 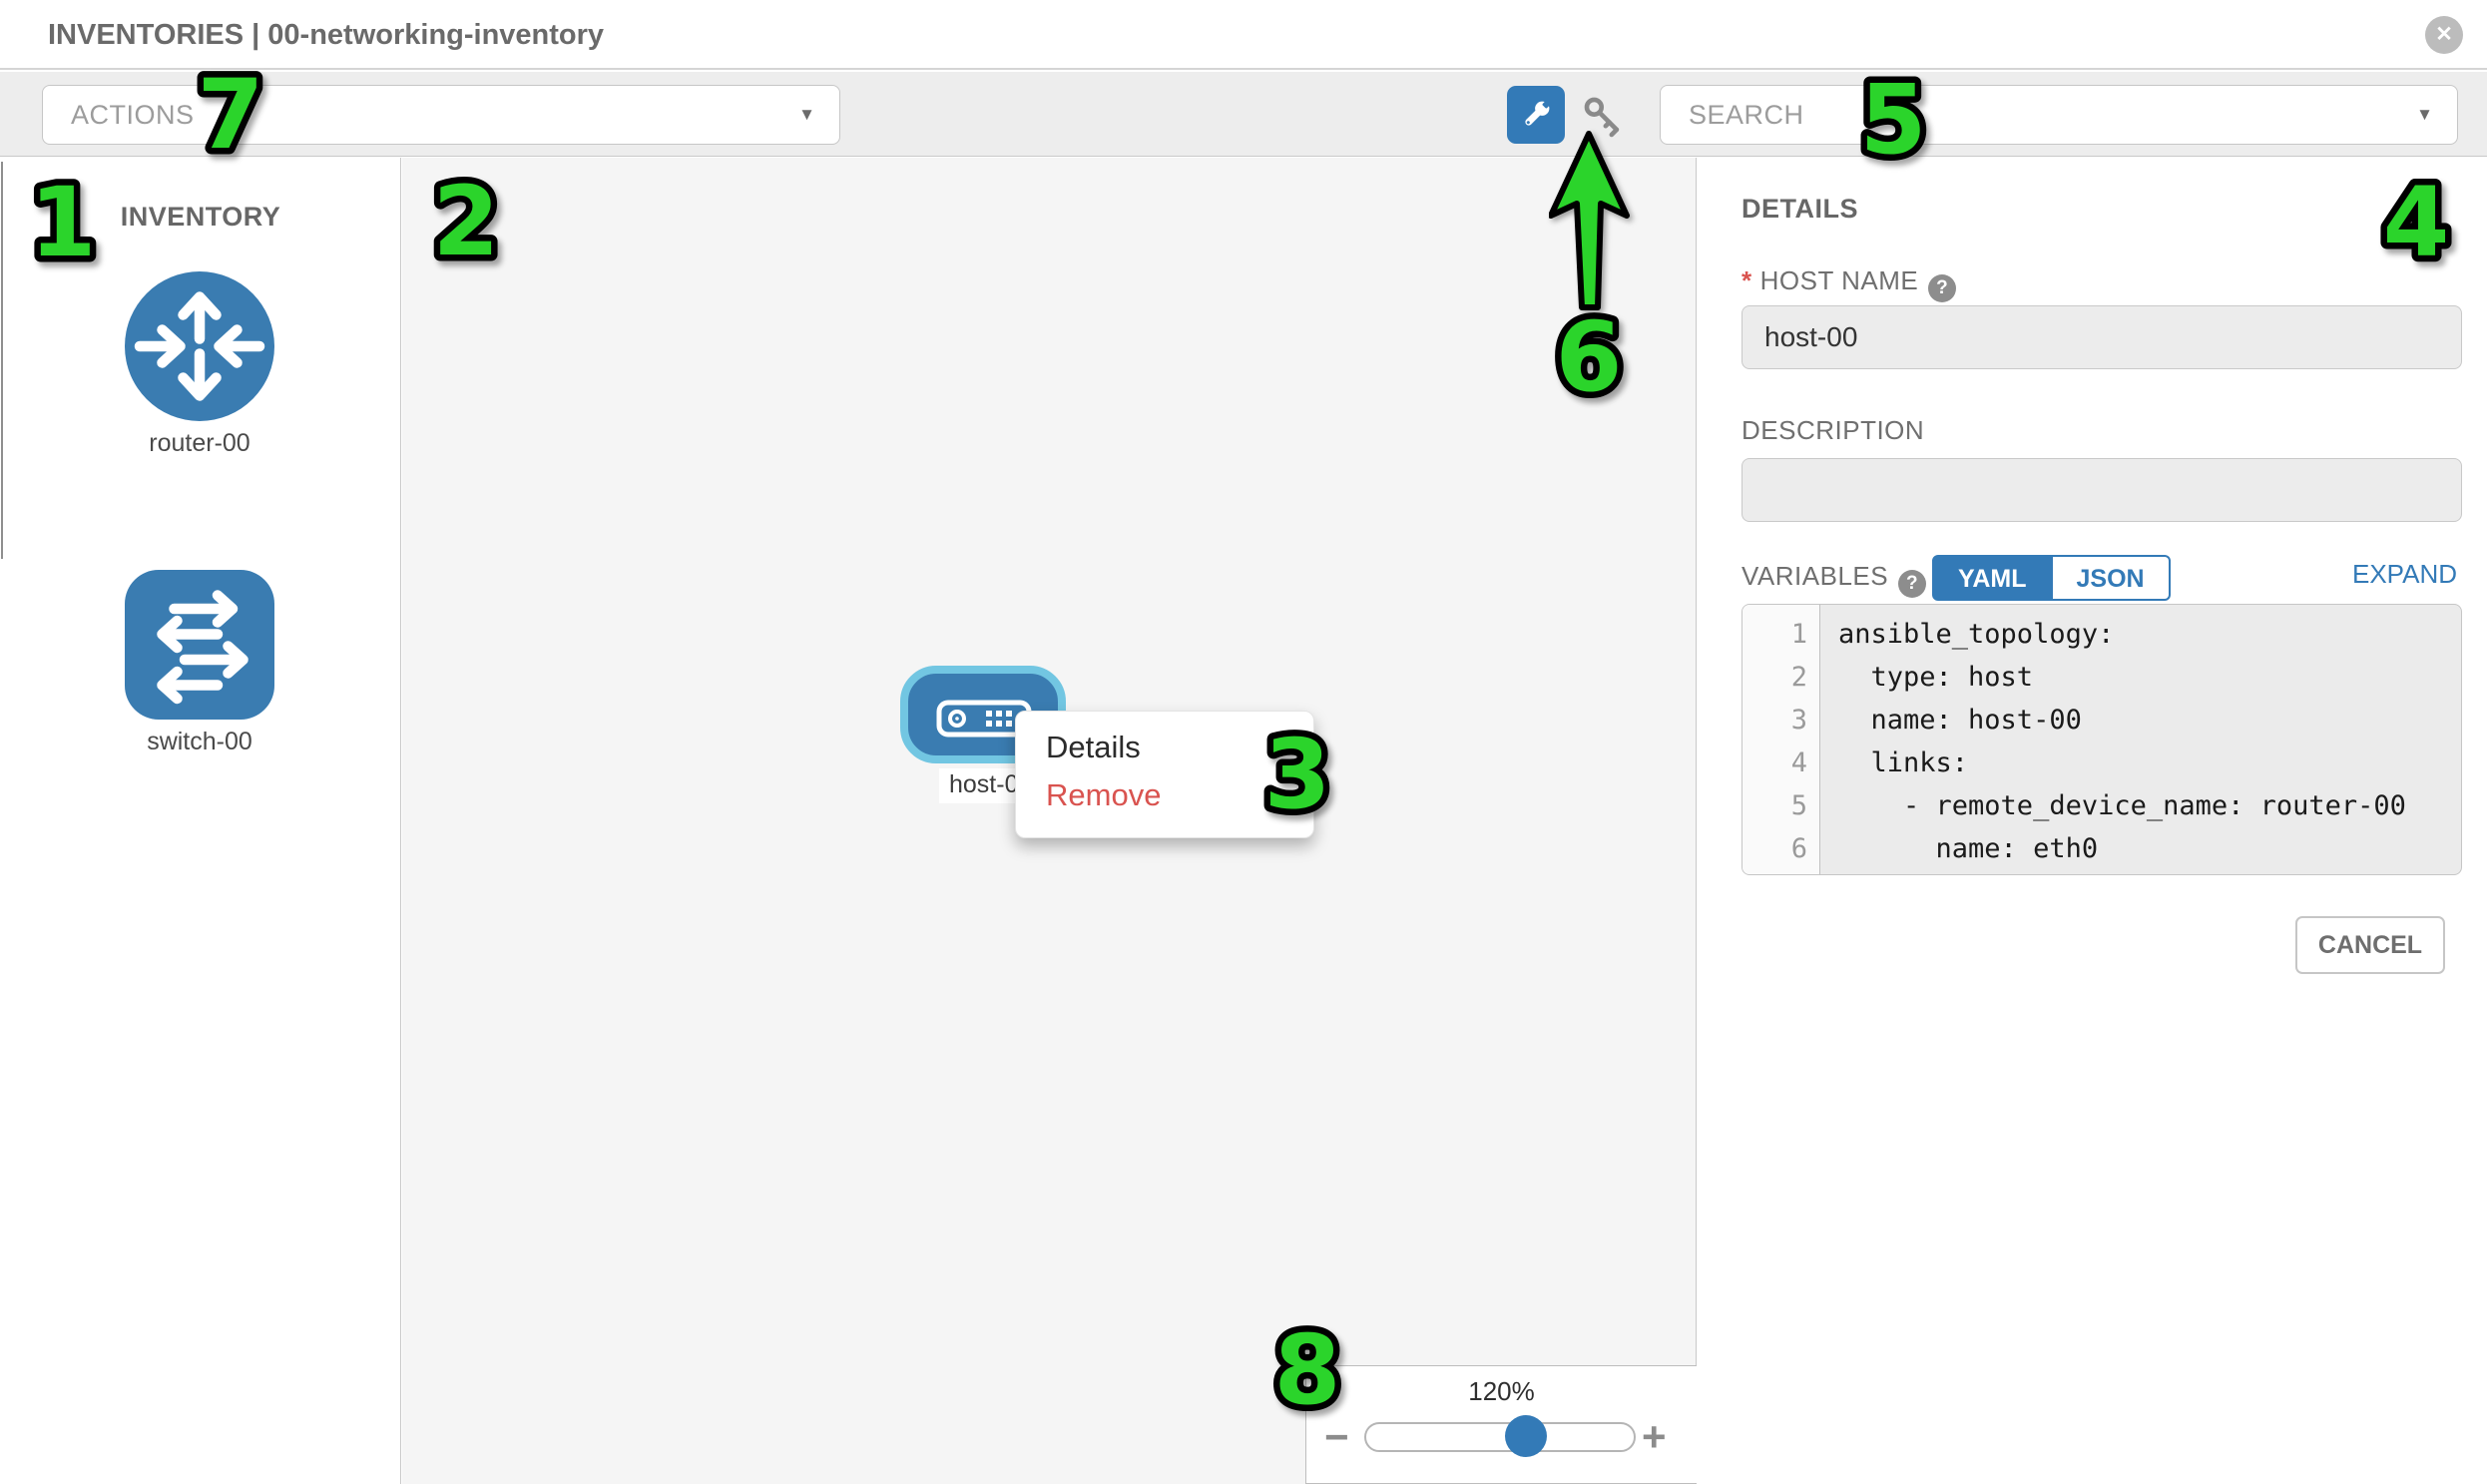 What do you see at coordinates (2111, 578) in the screenshot?
I see `json-toggle-button: JSON` at bounding box center [2111, 578].